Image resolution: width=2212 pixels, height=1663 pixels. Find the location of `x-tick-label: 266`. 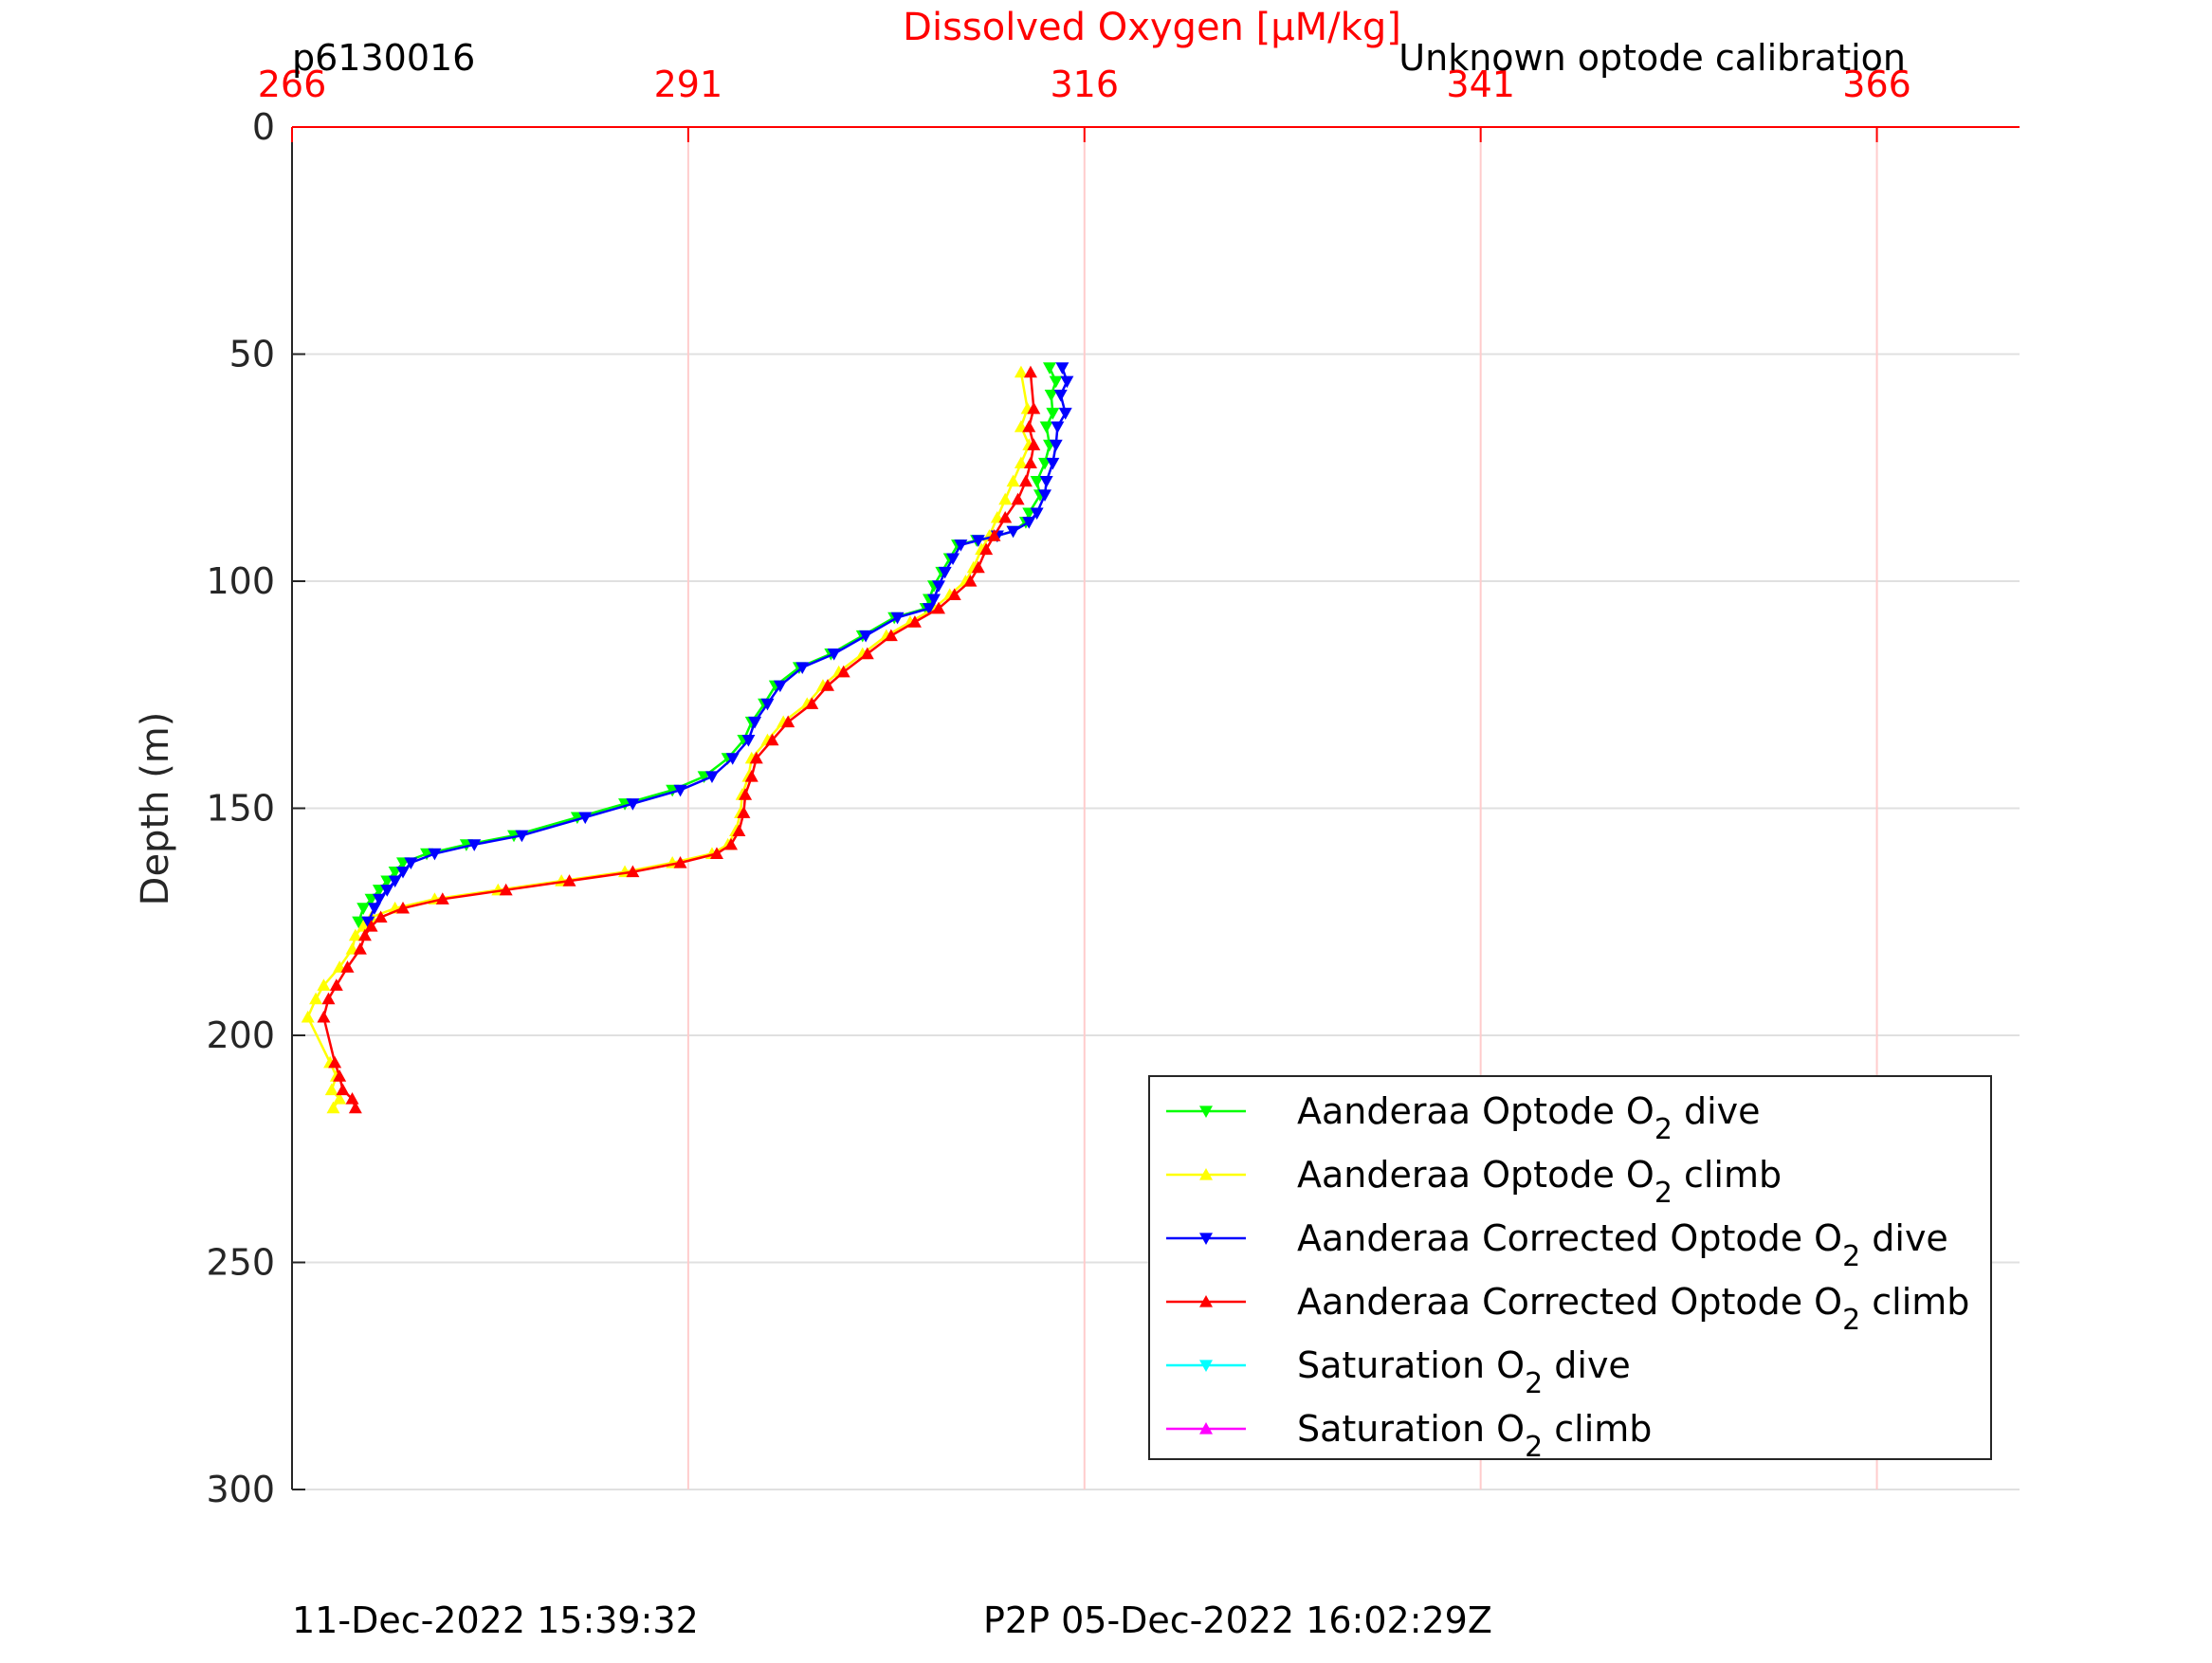

x-tick-label: 266 is located at coordinates (292, 85).